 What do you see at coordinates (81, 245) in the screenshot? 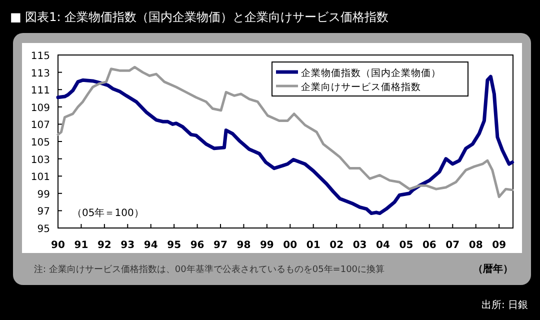
I see `x-tick-label: 91` at bounding box center [81, 245].